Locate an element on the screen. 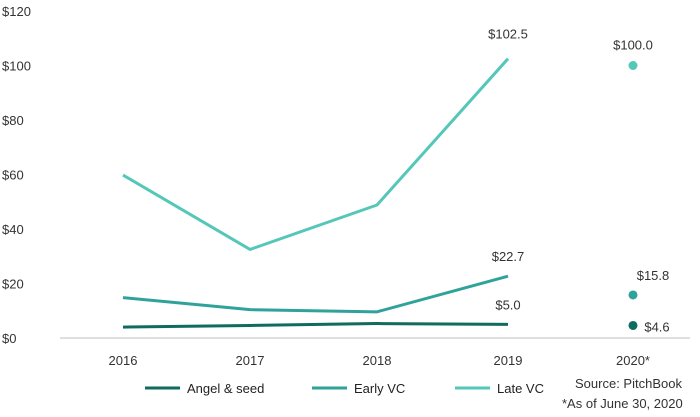  legend: Angel & seed Early VC Late VC is located at coordinates (344, 388).